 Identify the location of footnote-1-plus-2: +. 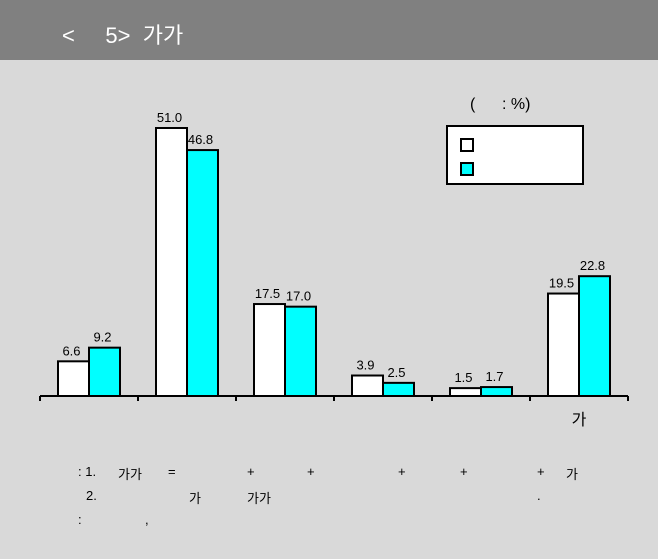
(311, 471).